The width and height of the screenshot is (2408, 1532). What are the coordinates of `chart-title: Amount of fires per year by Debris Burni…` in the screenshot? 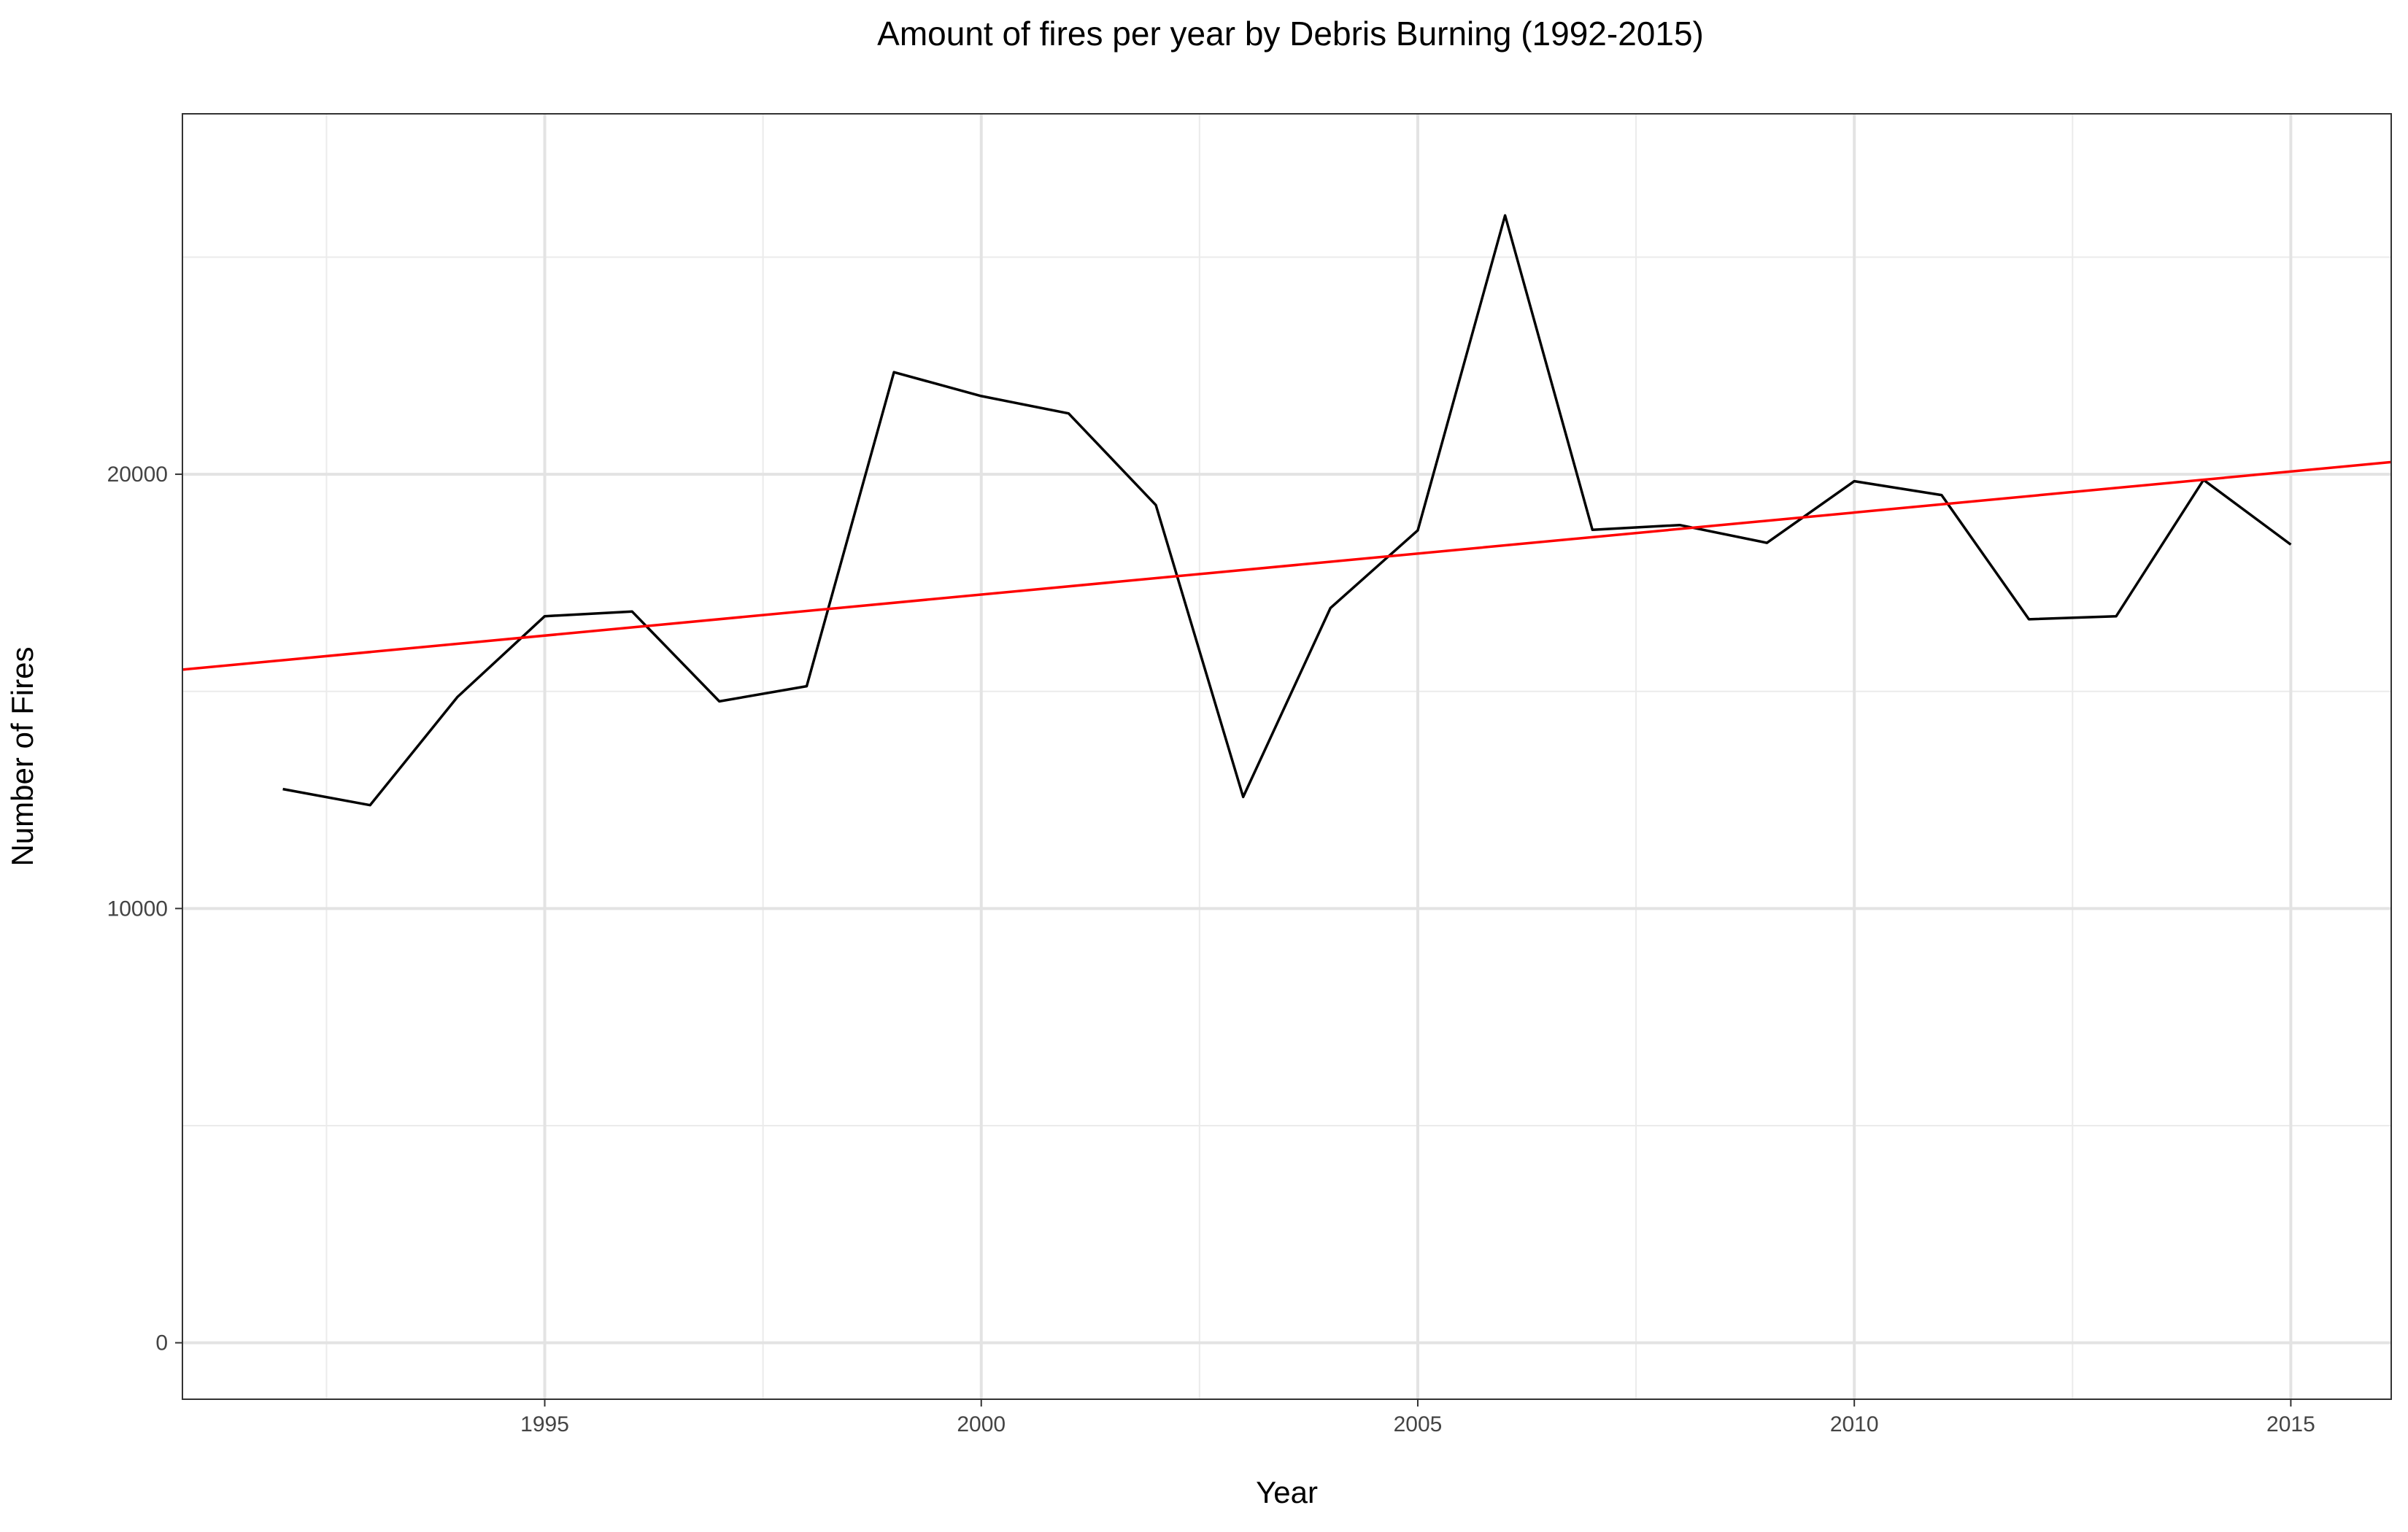 It's located at (1290, 34).